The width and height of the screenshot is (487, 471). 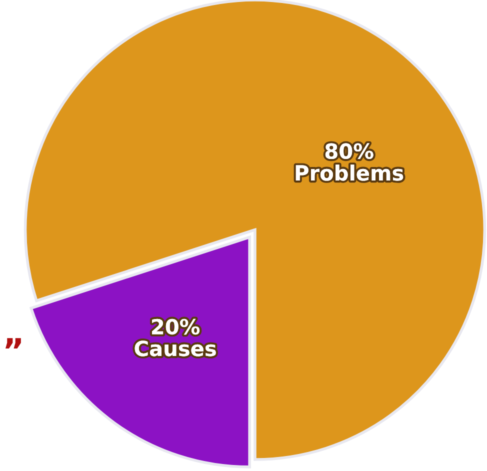 I want to click on data-label: 80%, so click(x=349, y=151).